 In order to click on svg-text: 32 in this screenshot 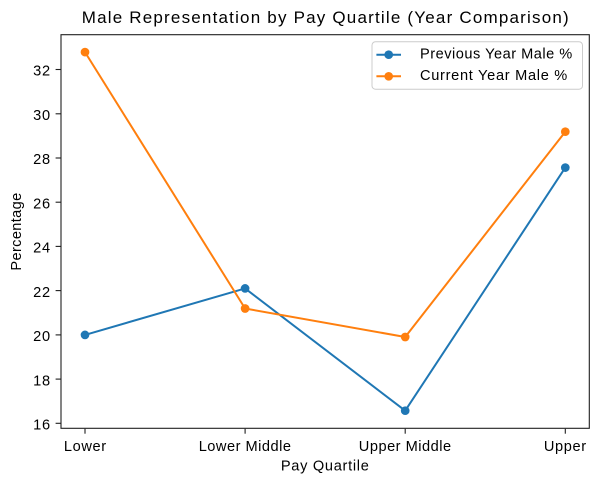, I will do `click(42, 72)`.